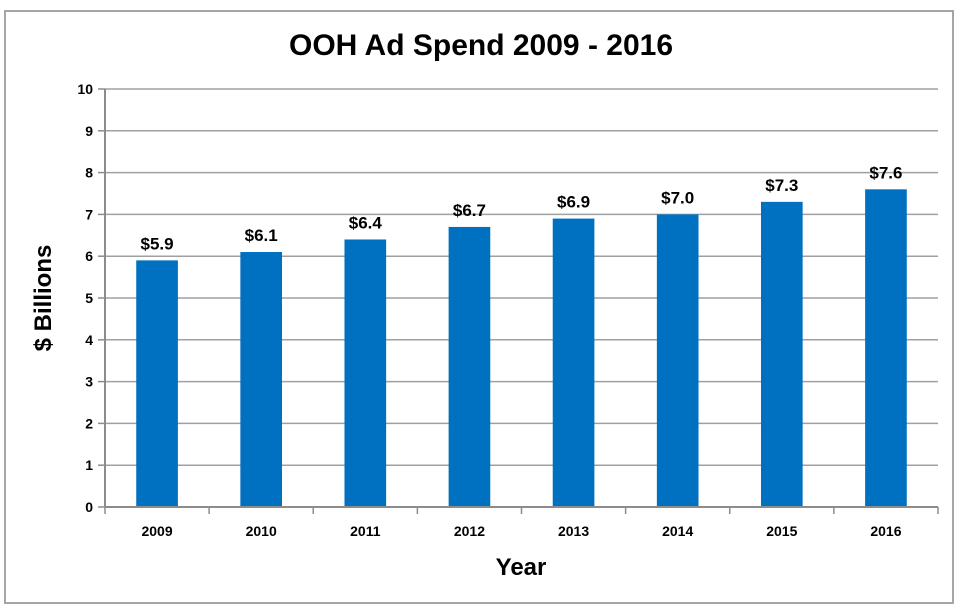 The height and width of the screenshot is (613, 966). I want to click on x-tick-label: 2016, so click(885, 531).